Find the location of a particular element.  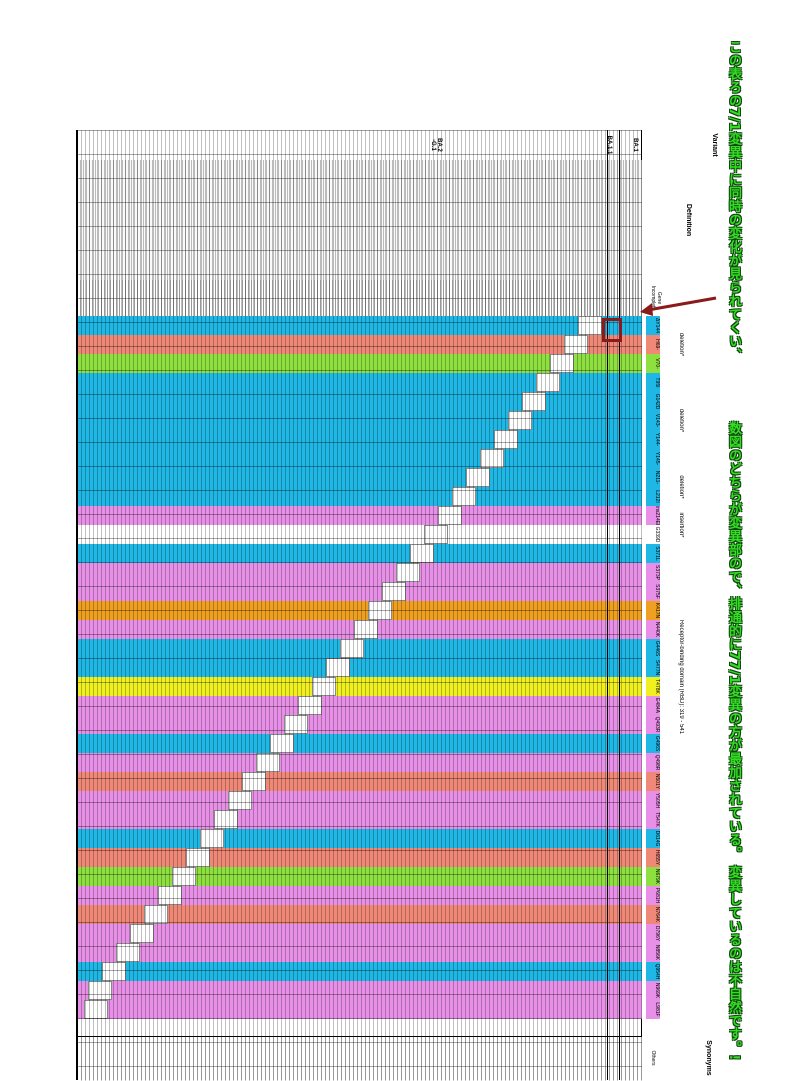

synonyms-header: Synonyms is located at coordinates (708, 1058).